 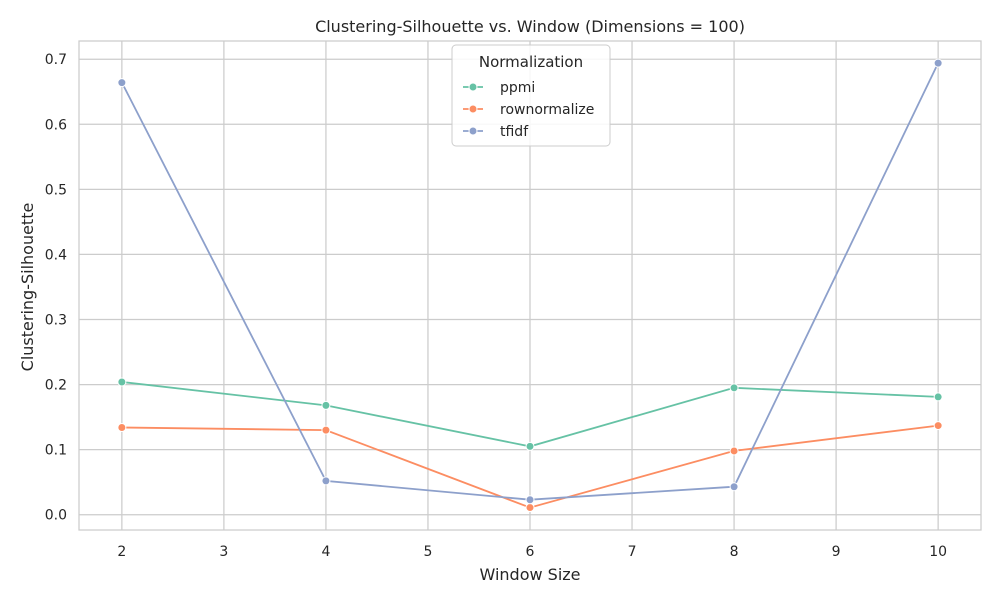 What do you see at coordinates (473, 109) in the screenshot?
I see `legend-marker-rownormalize` at bounding box center [473, 109].